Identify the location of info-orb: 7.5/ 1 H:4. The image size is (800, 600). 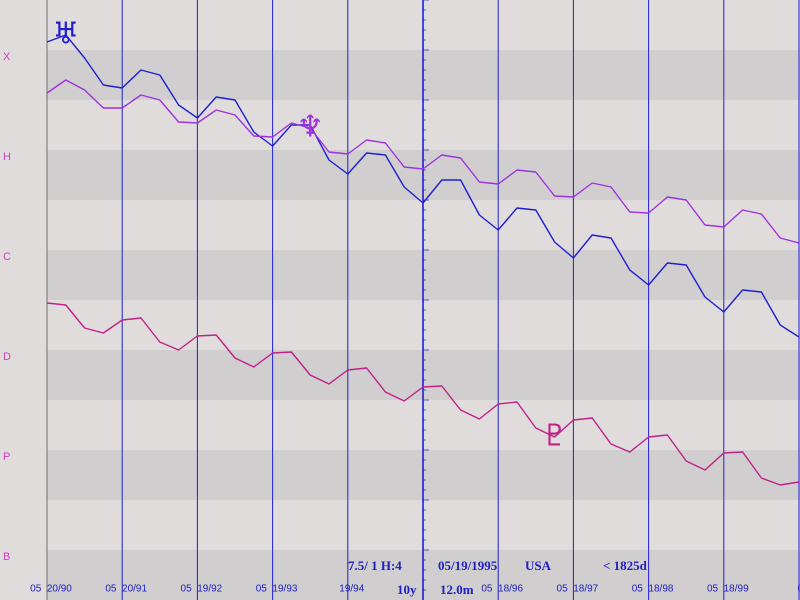
(375, 565).